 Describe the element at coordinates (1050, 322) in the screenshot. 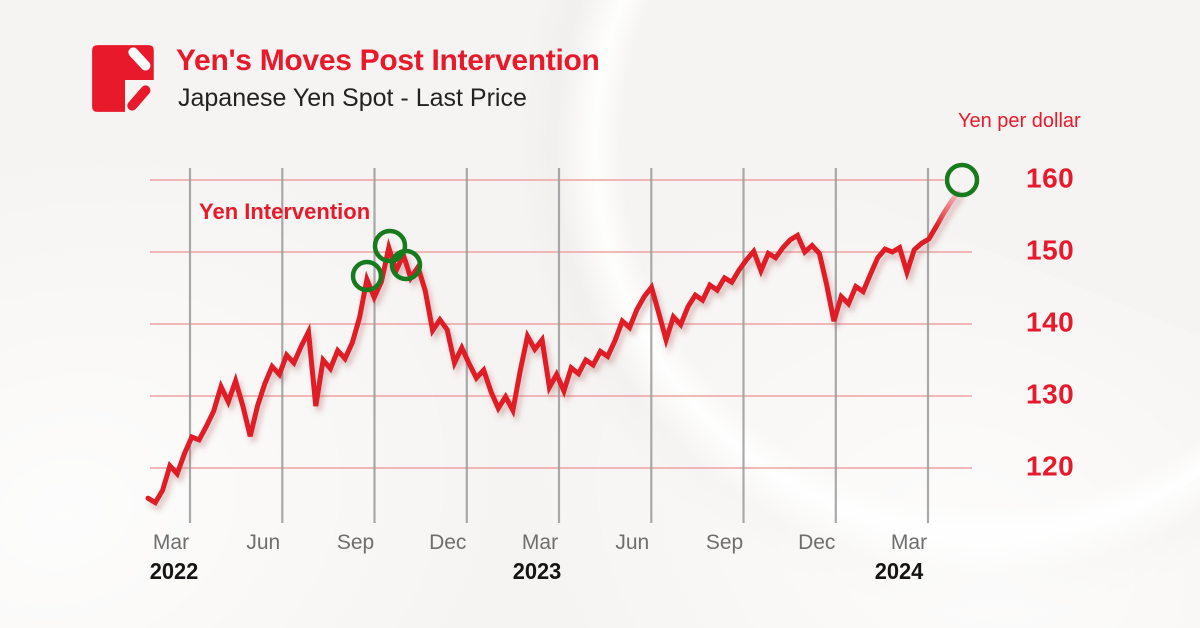

I see `y-axis-tick-140: 140` at that location.